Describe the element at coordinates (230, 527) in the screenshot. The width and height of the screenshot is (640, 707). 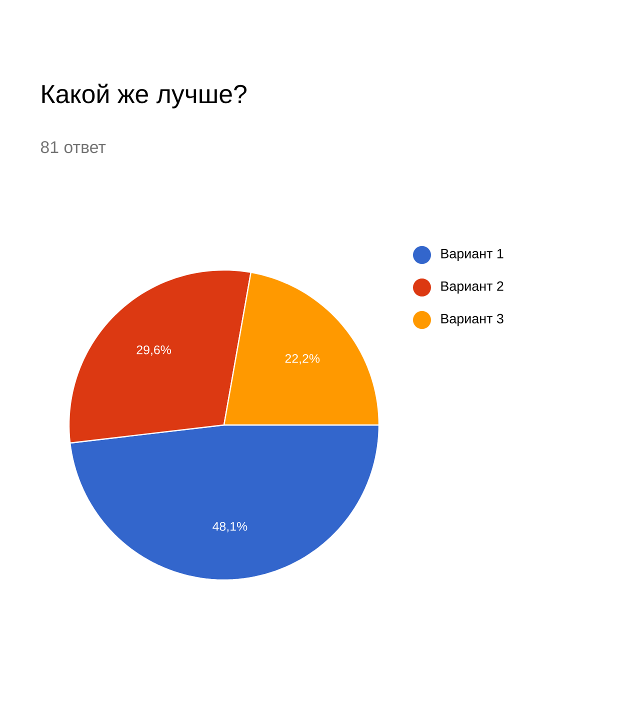
I see `data-label: 48,1%` at that location.